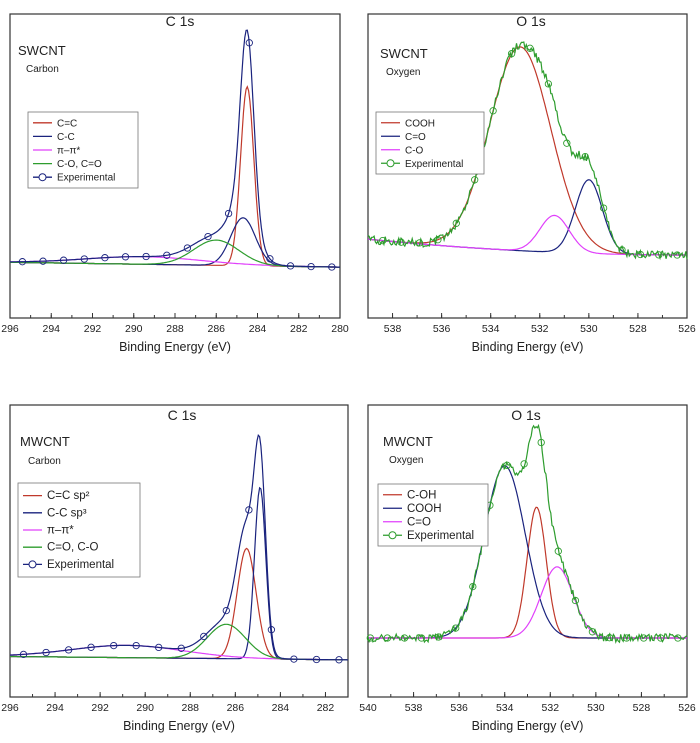  I want to click on legend-label: π–π*, so click(68, 151).